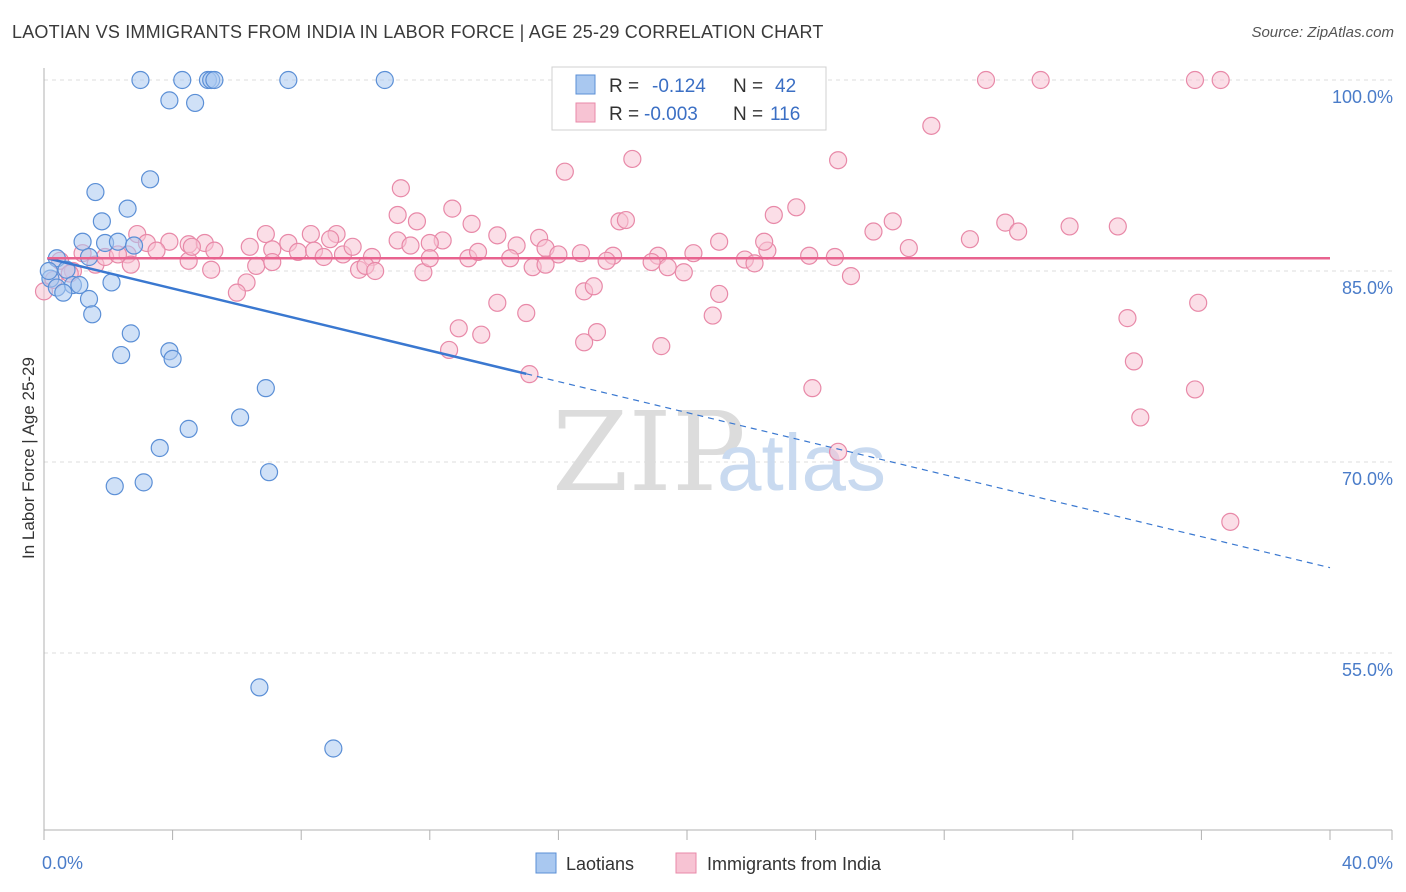 This screenshot has height=892, width=1406. What do you see at coordinates (286, 316) in the screenshot?
I see `laotians-trend-solid` at bounding box center [286, 316].